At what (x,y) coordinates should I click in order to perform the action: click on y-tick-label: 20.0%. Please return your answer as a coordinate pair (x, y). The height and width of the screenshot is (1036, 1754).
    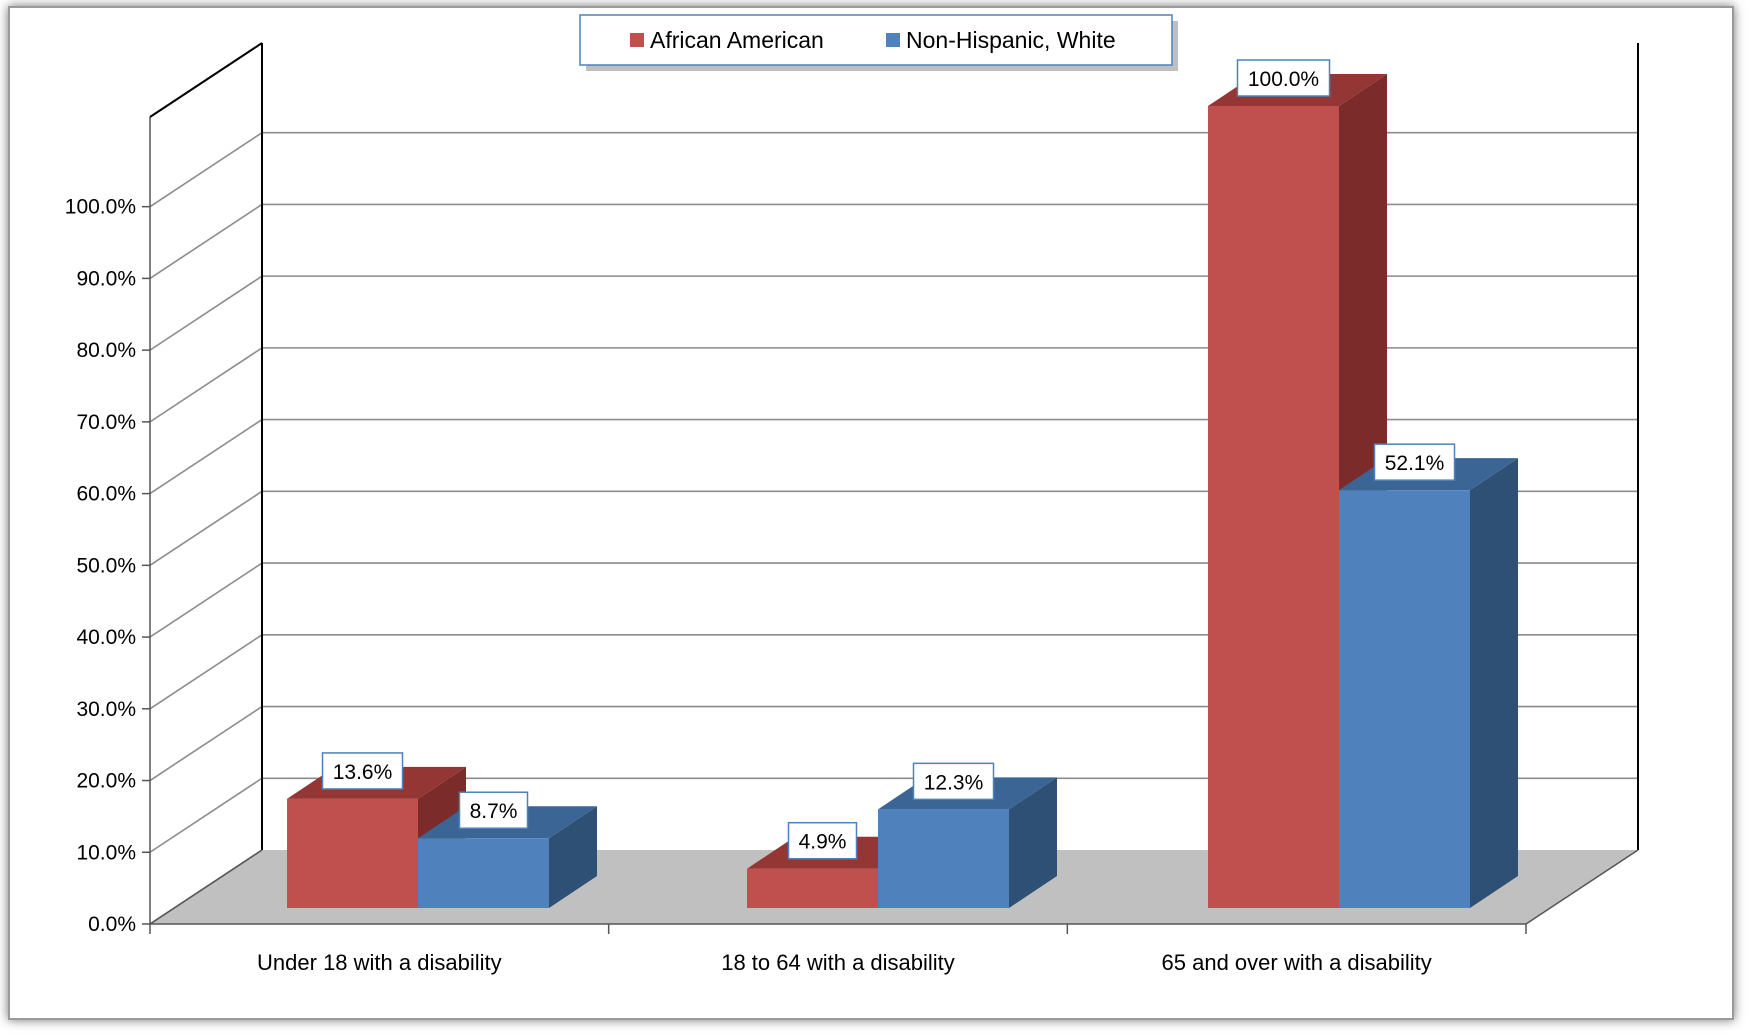
    Looking at the image, I should click on (106, 781).